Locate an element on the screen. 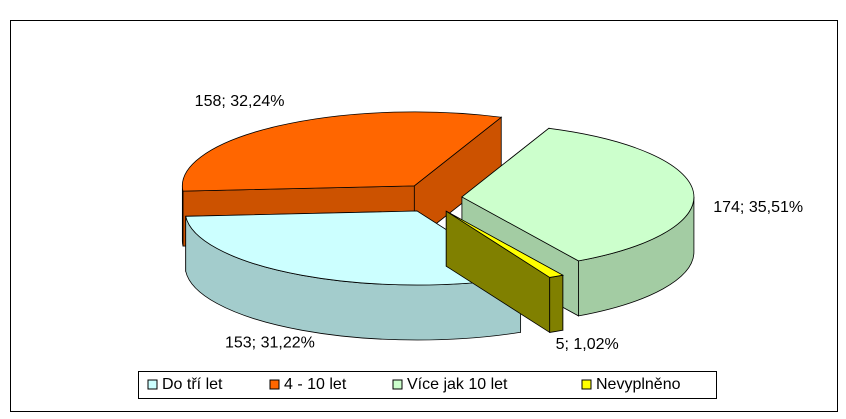 This screenshot has height=419, width=846. data-label: 5; 1,02% is located at coordinates (587, 344).